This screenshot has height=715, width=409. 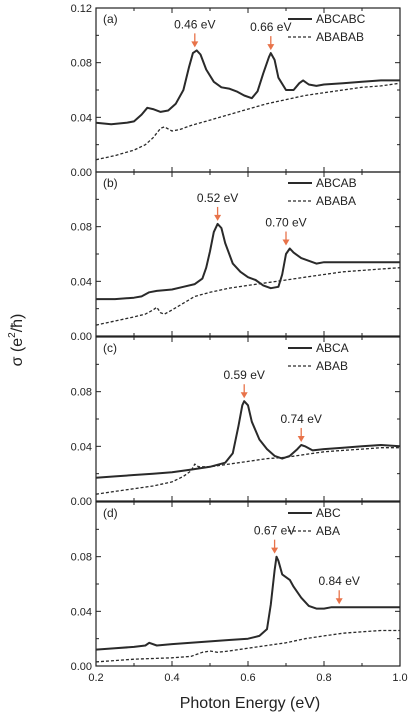 I want to click on y-axis-title: σ (e2/ħ), so click(x=16, y=340).